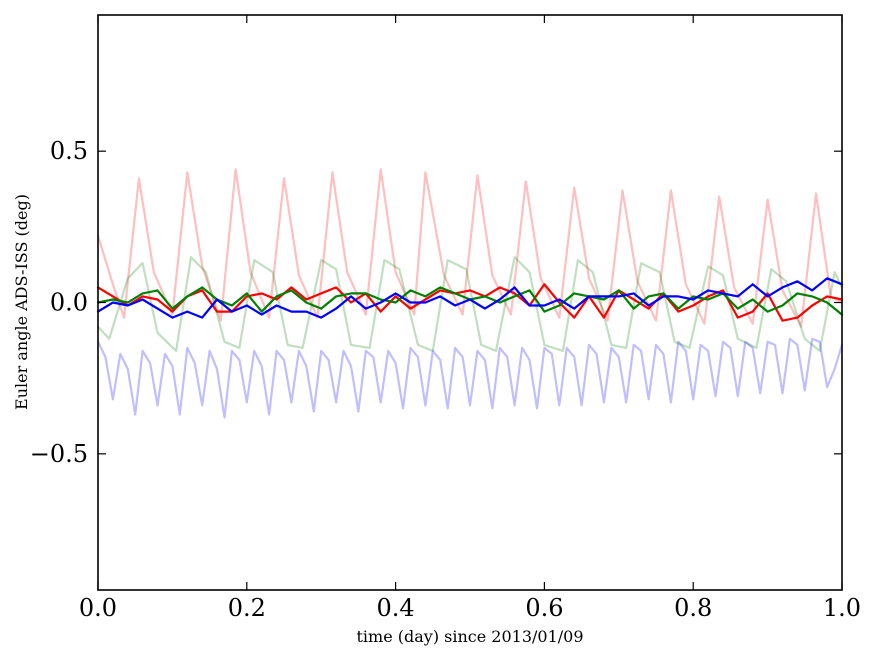 This screenshot has width=875, height=662. I want to click on x-axis-label: time (day) since 2013/01/09, so click(469, 636).